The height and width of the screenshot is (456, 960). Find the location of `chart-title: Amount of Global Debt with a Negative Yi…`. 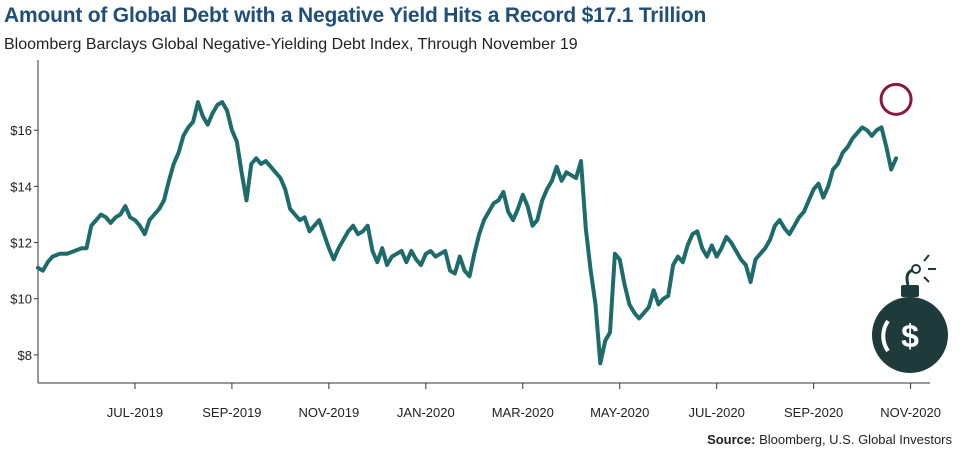

chart-title: Amount of Global Debt with a Negative Yi… is located at coordinates (355, 15).